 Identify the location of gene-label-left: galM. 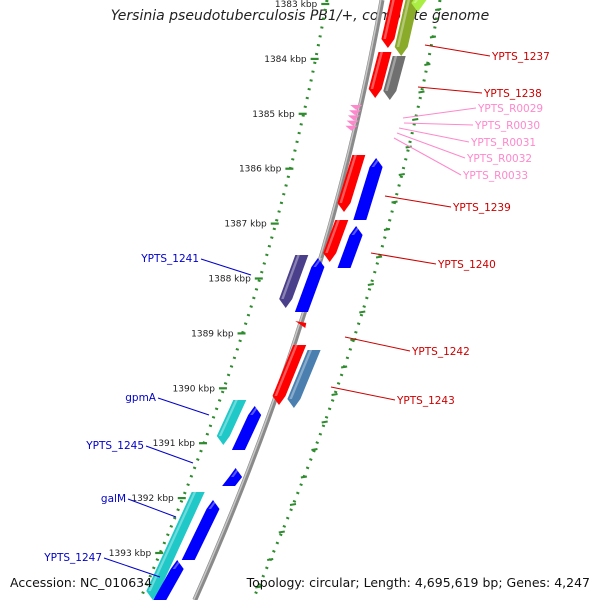
(113, 499).